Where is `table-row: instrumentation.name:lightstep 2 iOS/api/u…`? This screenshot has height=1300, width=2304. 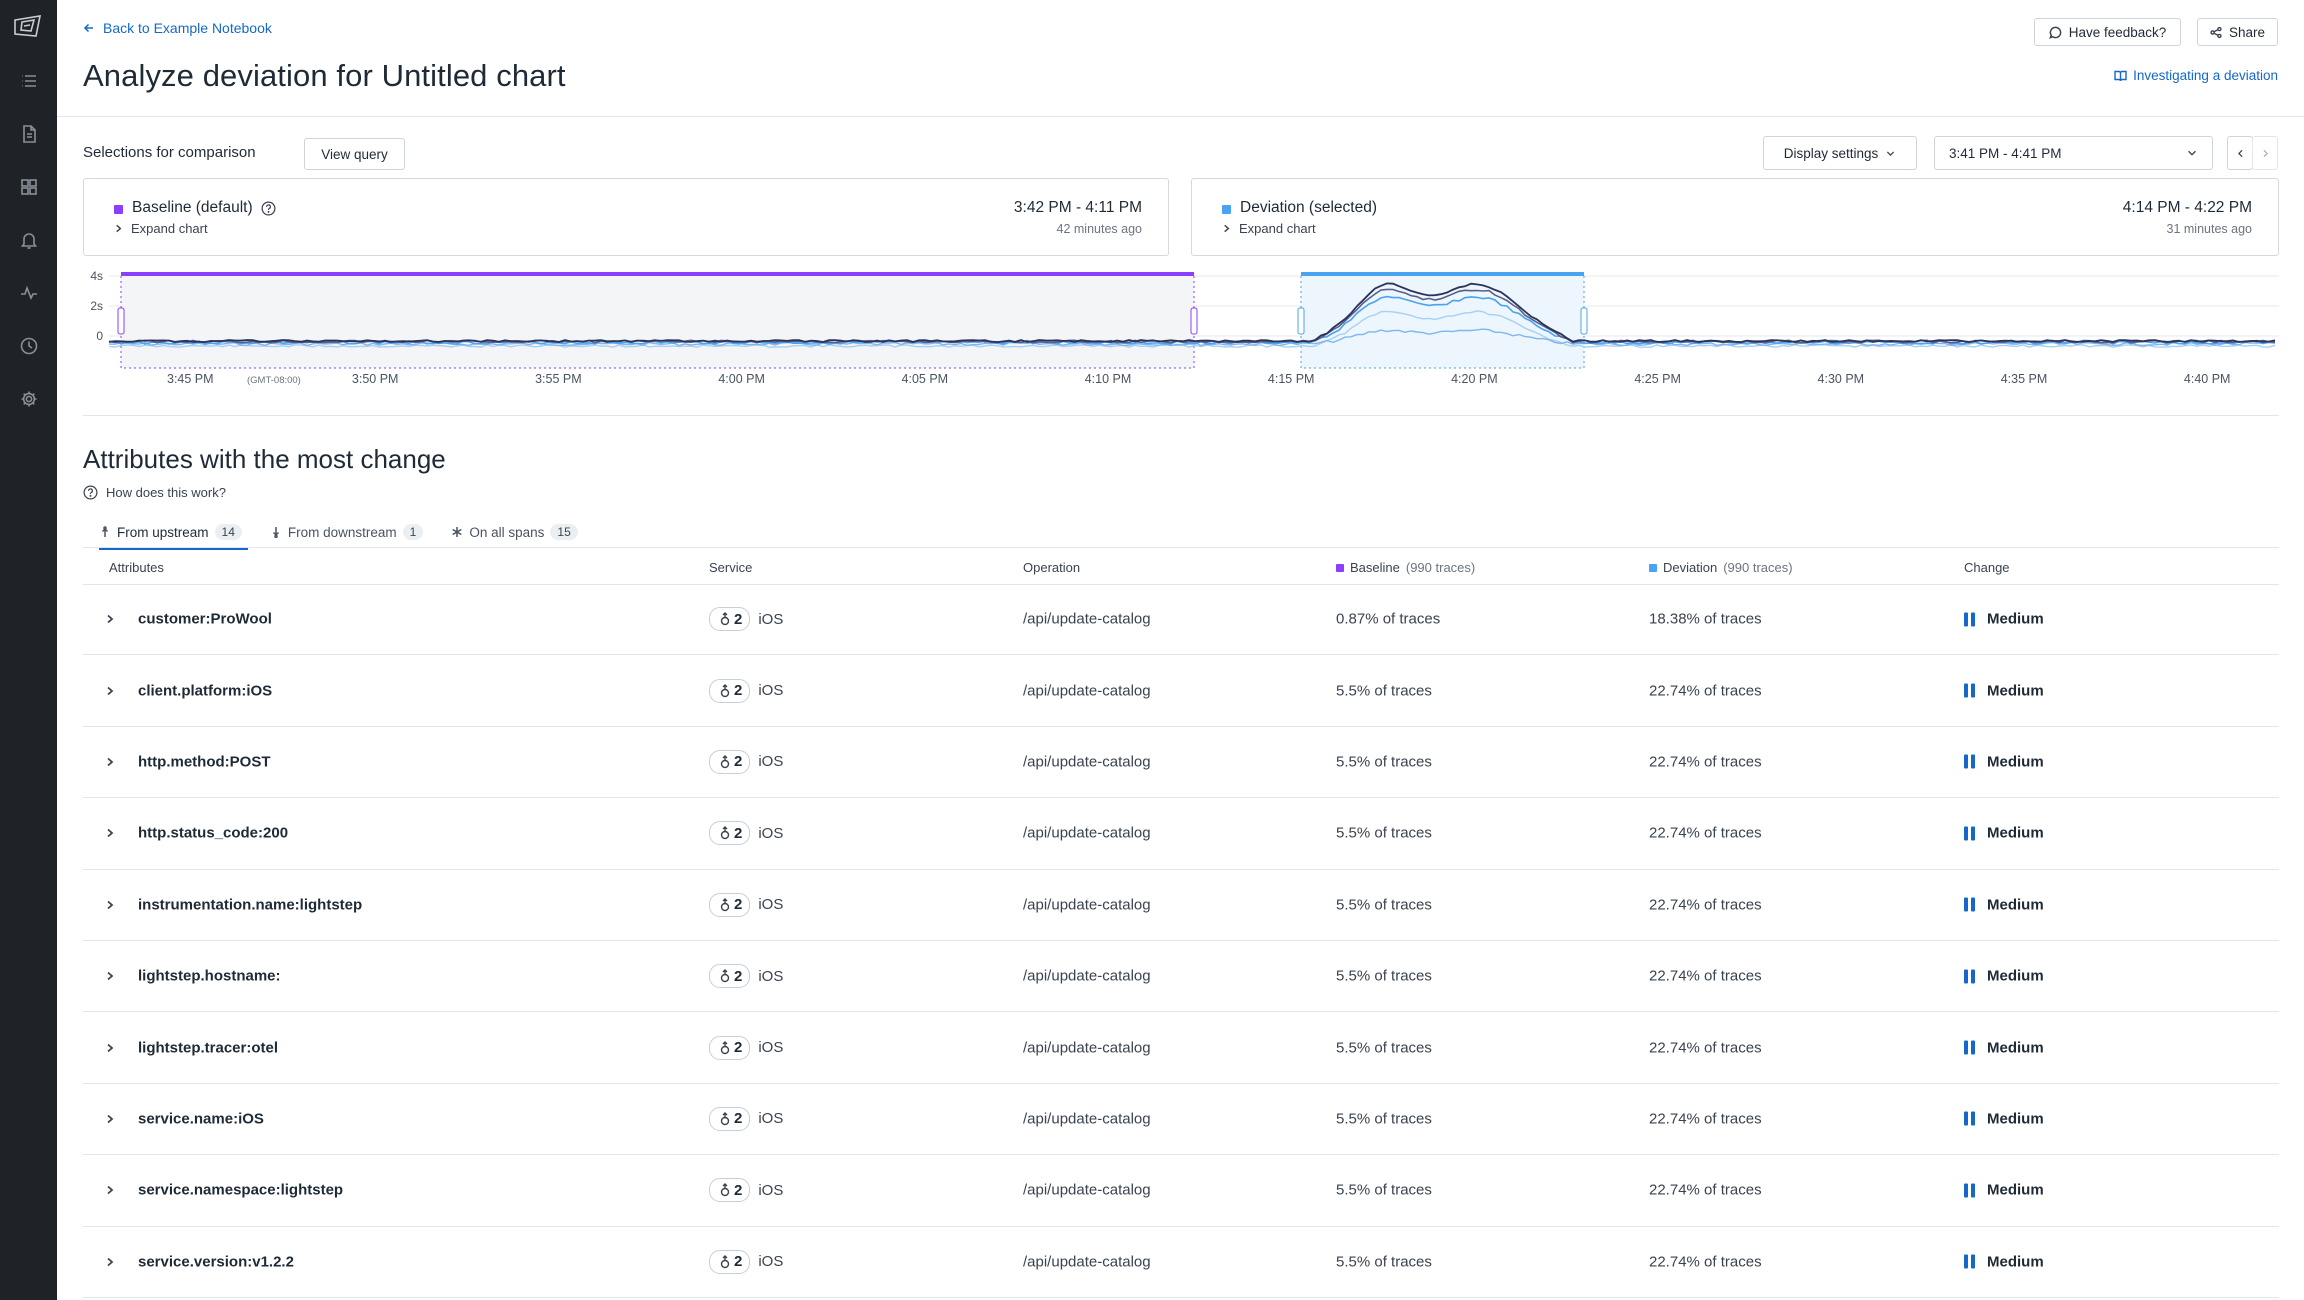
table-row: instrumentation.name:lightstep 2 iOS/api/u… is located at coordinates (1181, 905).